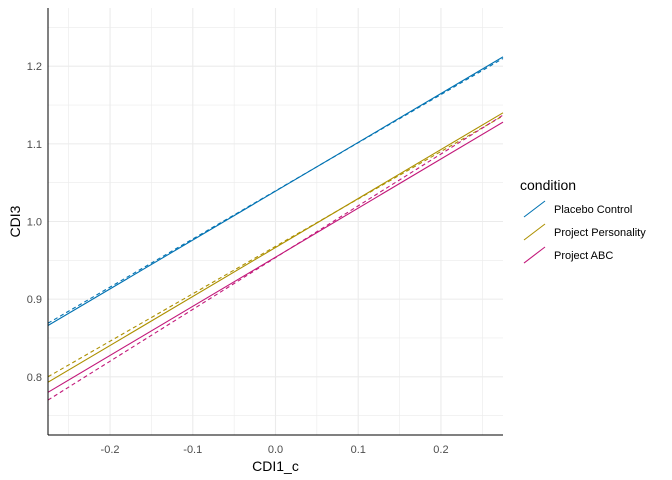 The height and width of the screenshot is (480, 672). I want to click on y-tick-label: 1.1, so click(34, 145).